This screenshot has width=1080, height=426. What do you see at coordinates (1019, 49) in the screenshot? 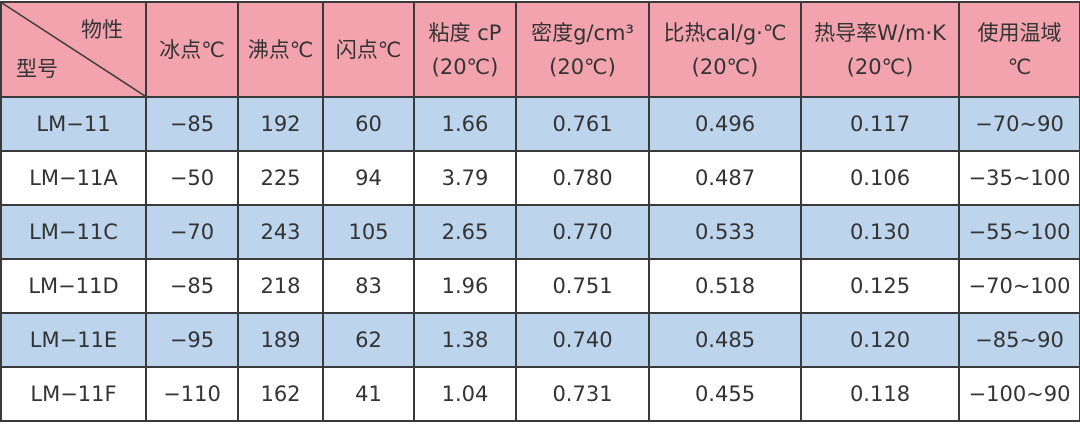
I see `header-cell: 使用温域 ℃` at bounding box center [1019, 49].